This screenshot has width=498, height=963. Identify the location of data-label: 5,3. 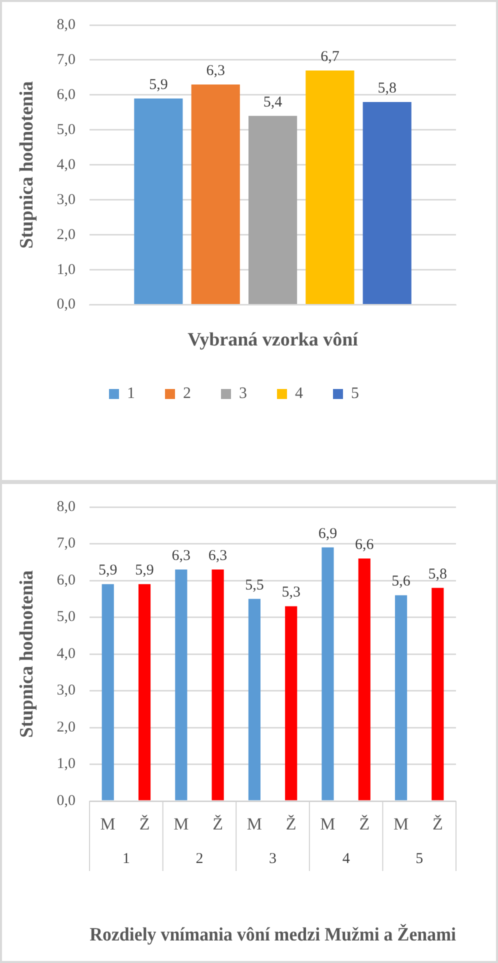
(291, 592).